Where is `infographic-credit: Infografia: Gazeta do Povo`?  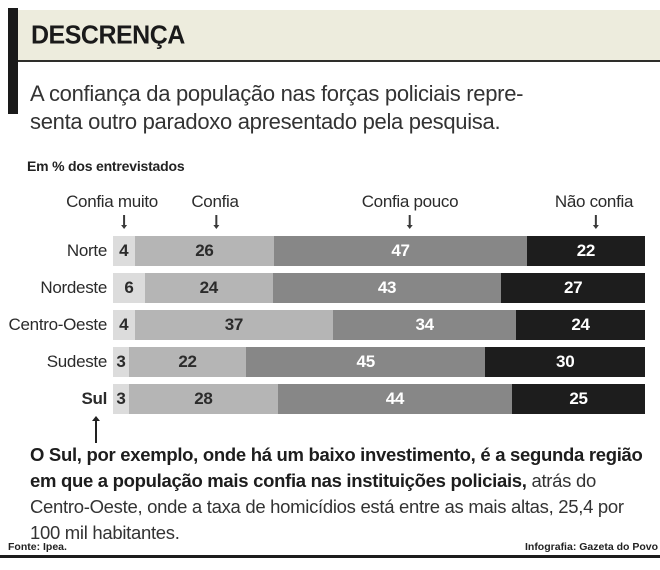
infographic-credit: Infografia: Gazeta do Povo is located at coordinates (591, 547).